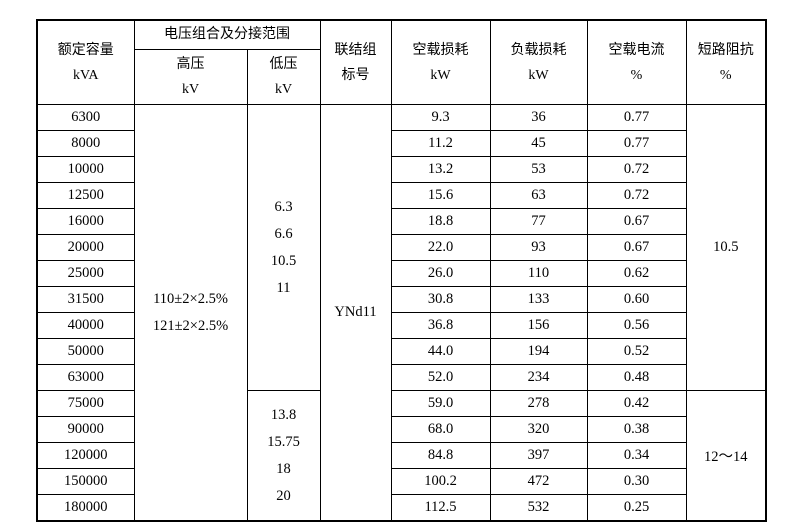  Describe the element at coordinates (283, 89) in the screenshot. I see `col-header-lv-unit: kV` at that location.